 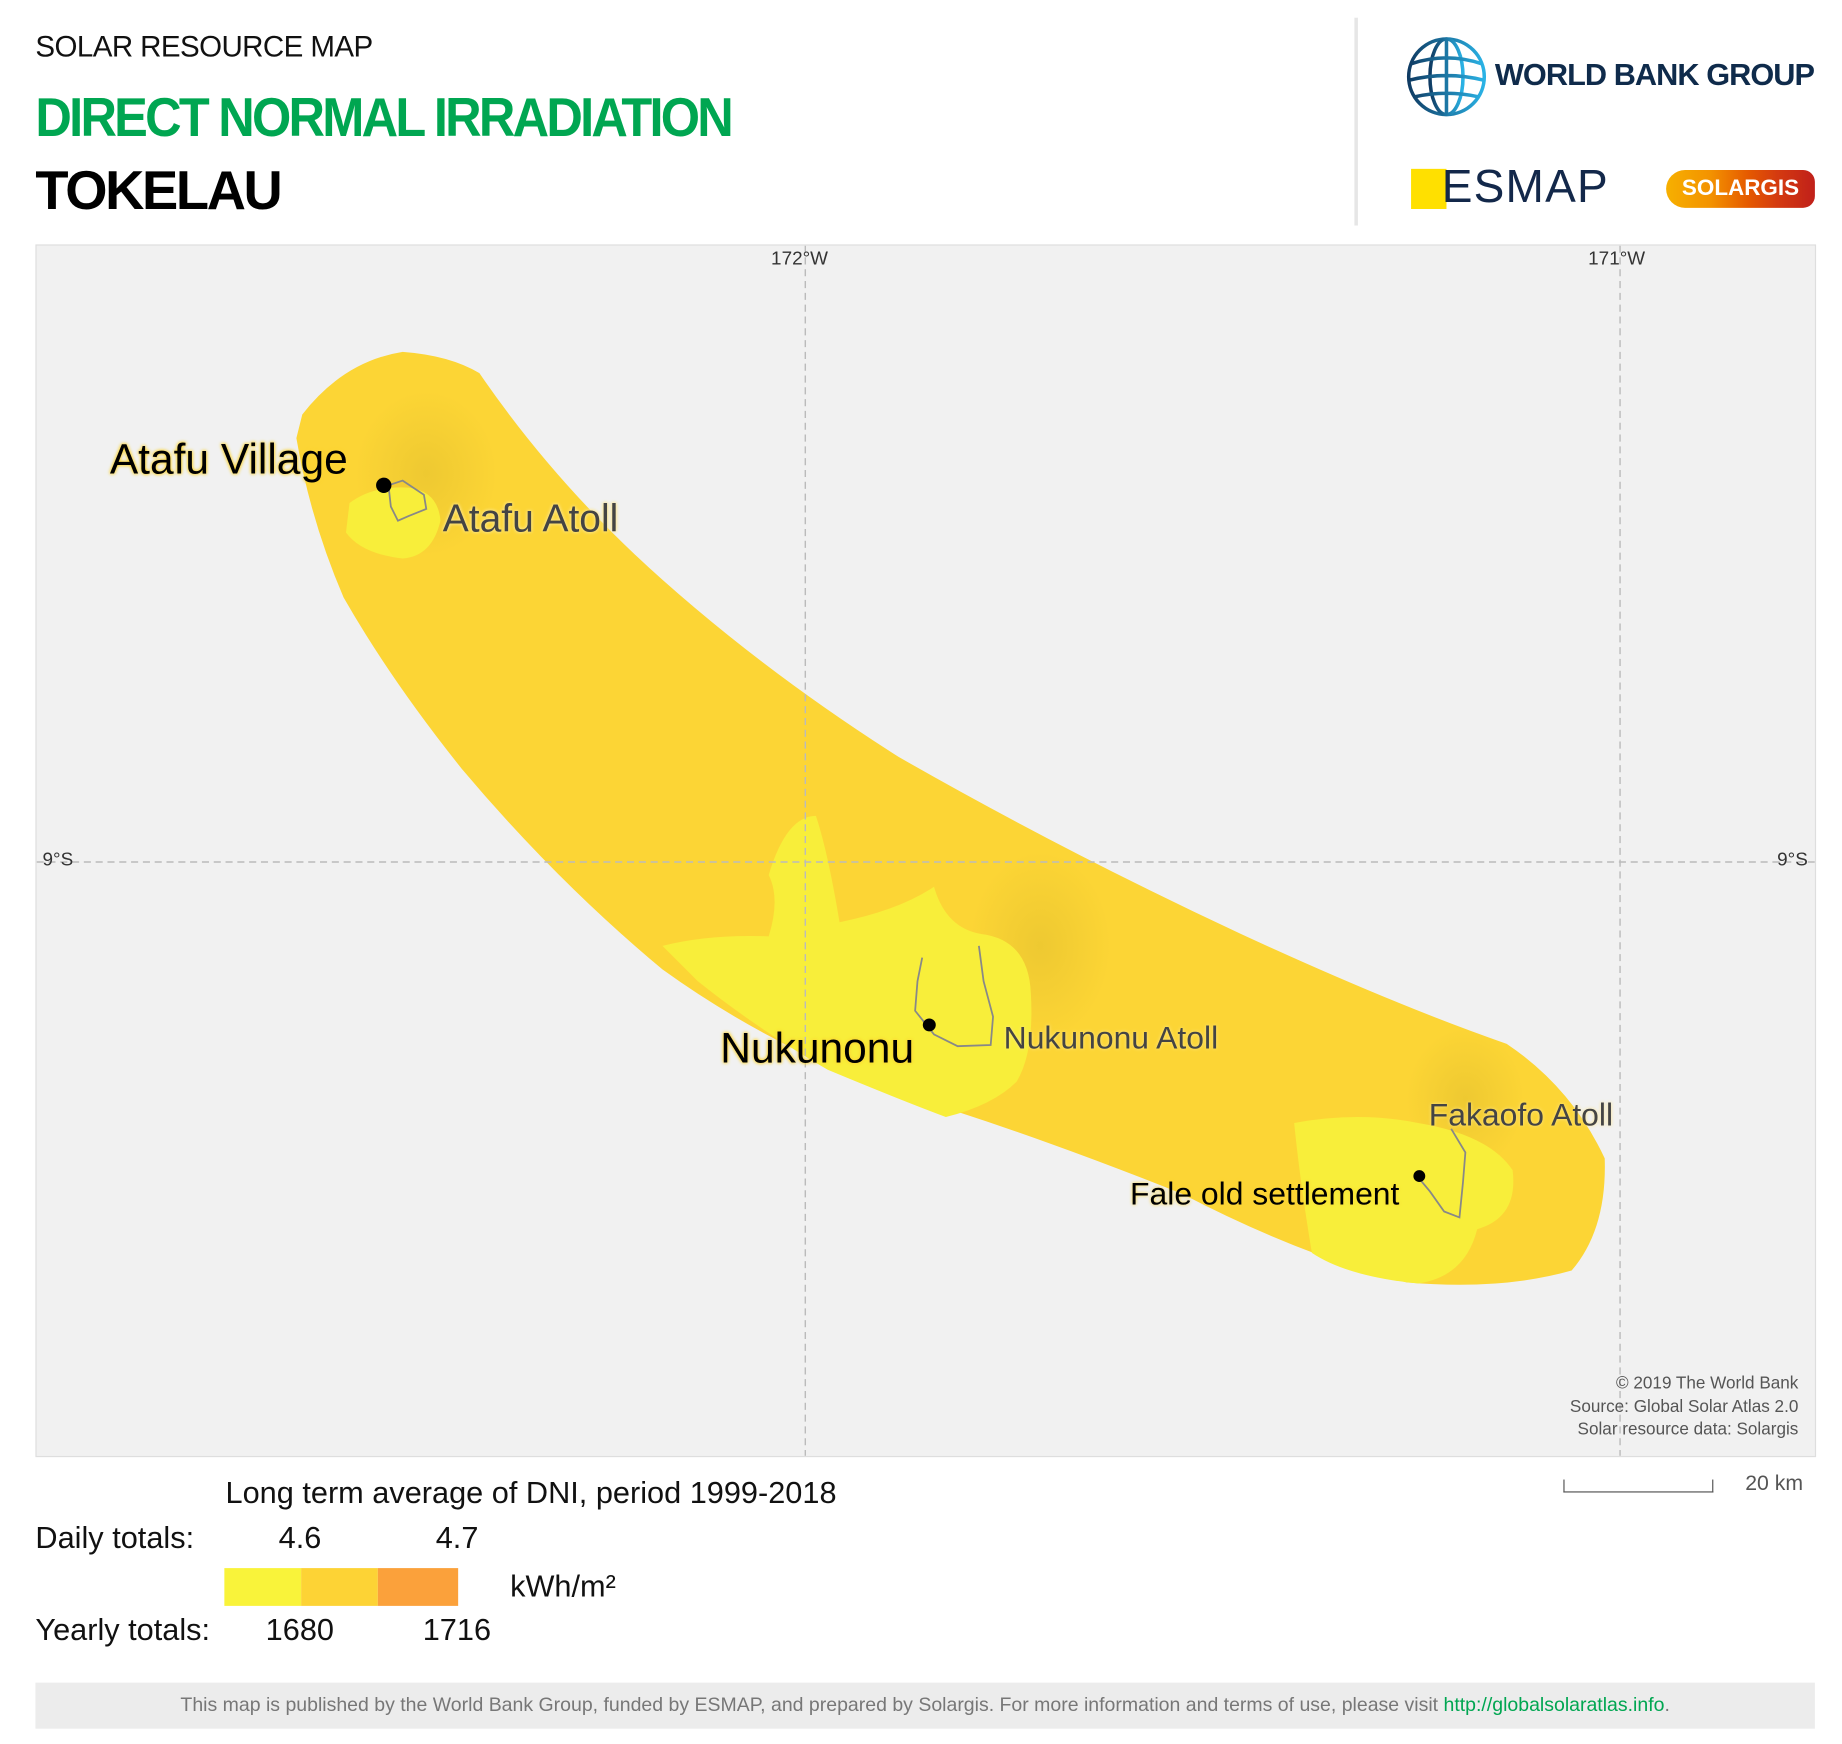 What do you see at coordinates (847, 966) in the screenshot?
I see `high-dni-patch-nukunonu` at bounding box center [847, 966].